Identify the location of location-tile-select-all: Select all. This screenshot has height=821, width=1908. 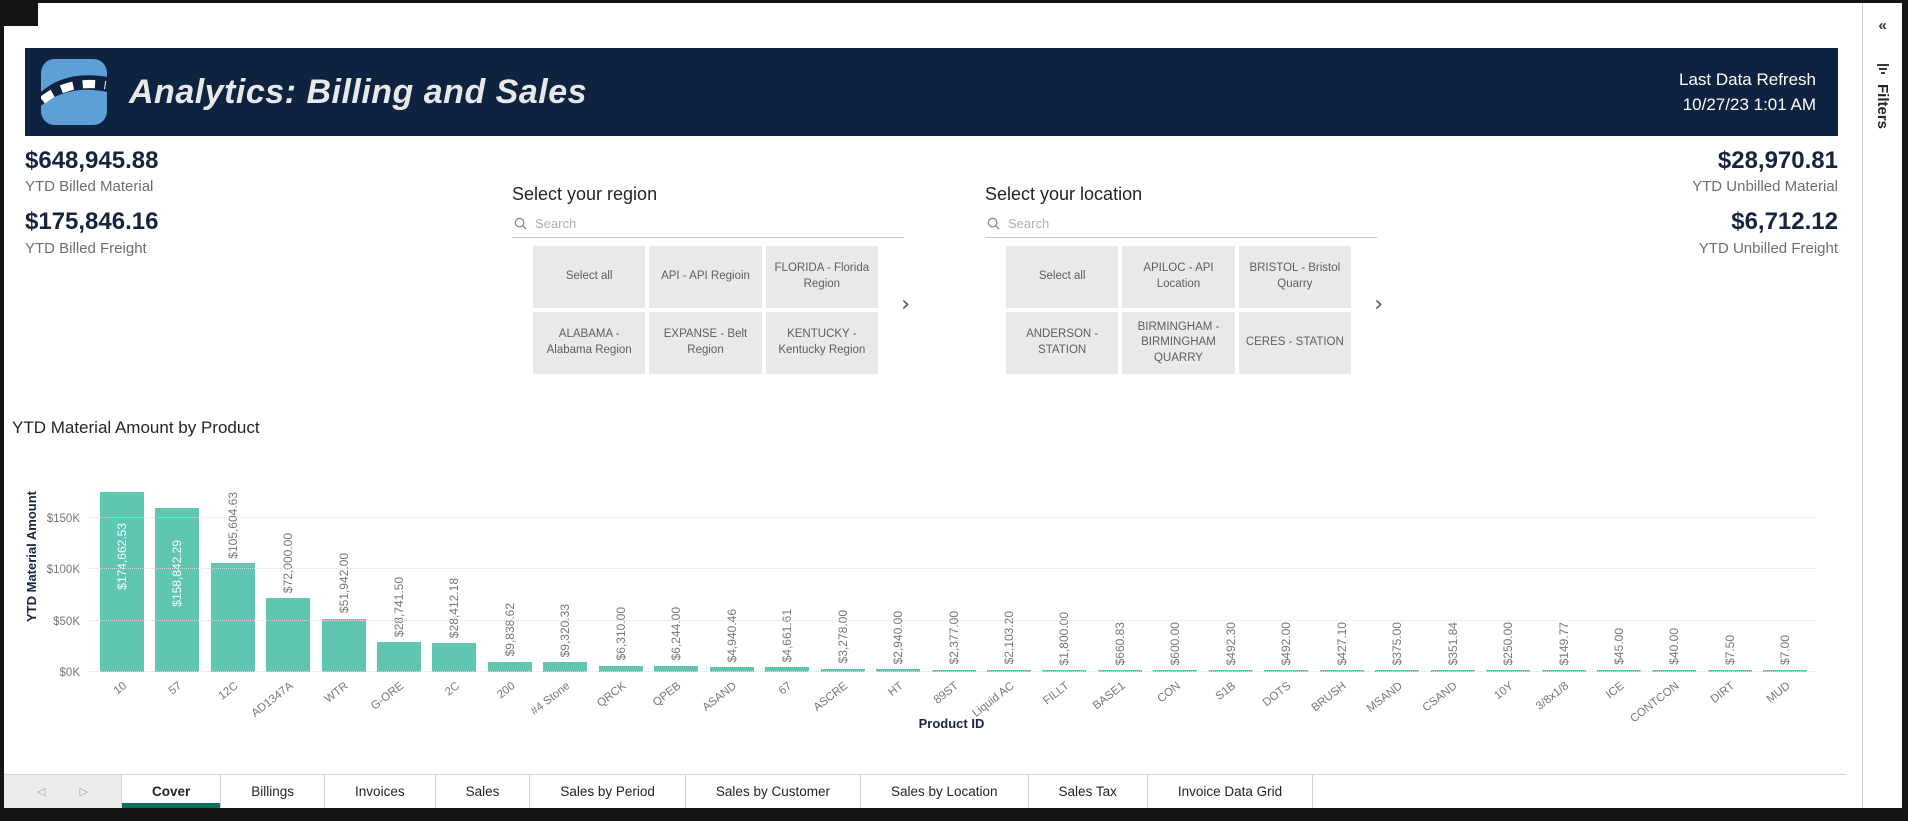
(1062, 277).